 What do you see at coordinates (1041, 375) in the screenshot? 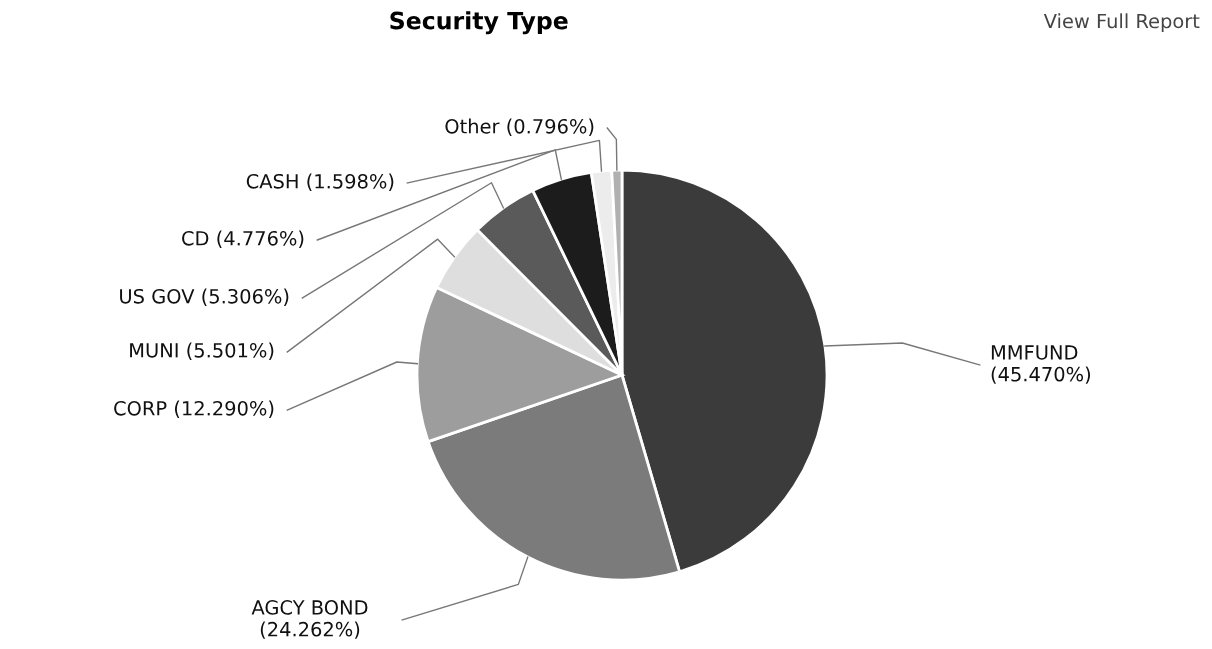
I see `data-label: (45.470%)` at bounding box center [1041, 375].